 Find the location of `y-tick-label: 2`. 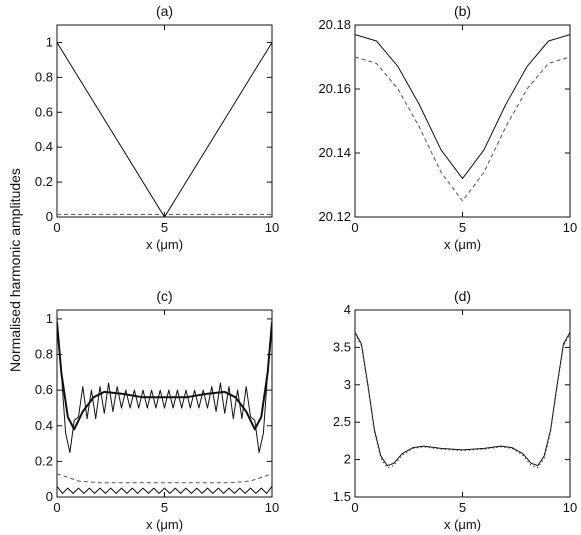

y-tick-label: 2 is located at coordinates (347, 459).